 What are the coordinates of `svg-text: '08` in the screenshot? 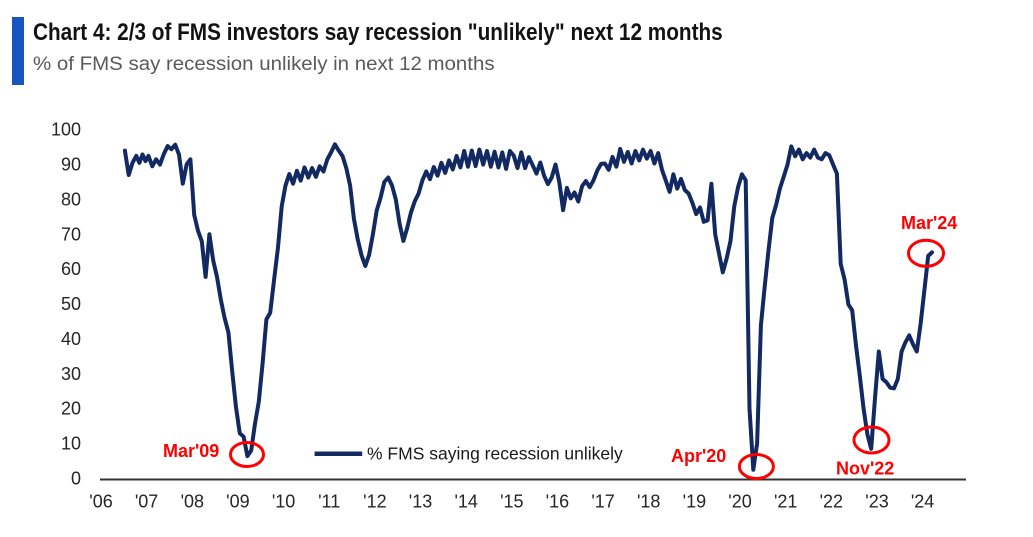 It's located at (192, 502).